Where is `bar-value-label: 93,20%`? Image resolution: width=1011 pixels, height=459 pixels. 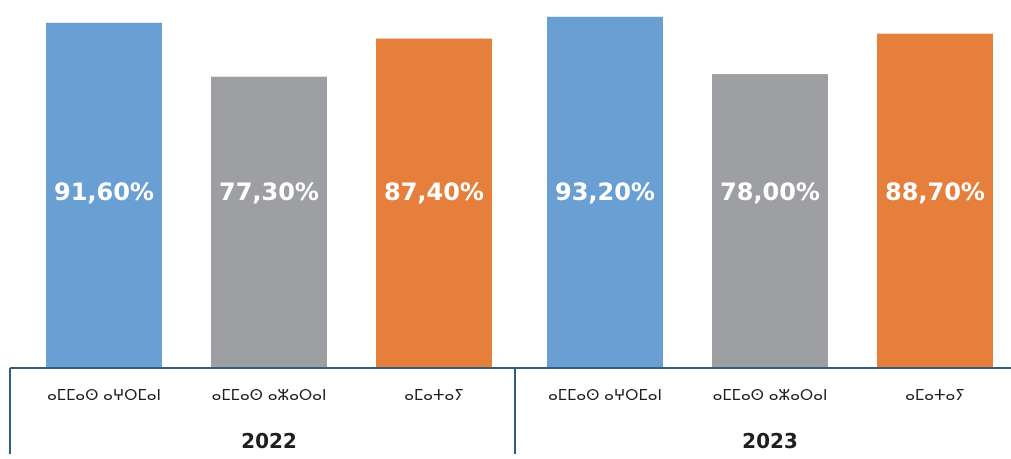 bar-value-label: 93,20% is located at coordinates (605, 192).